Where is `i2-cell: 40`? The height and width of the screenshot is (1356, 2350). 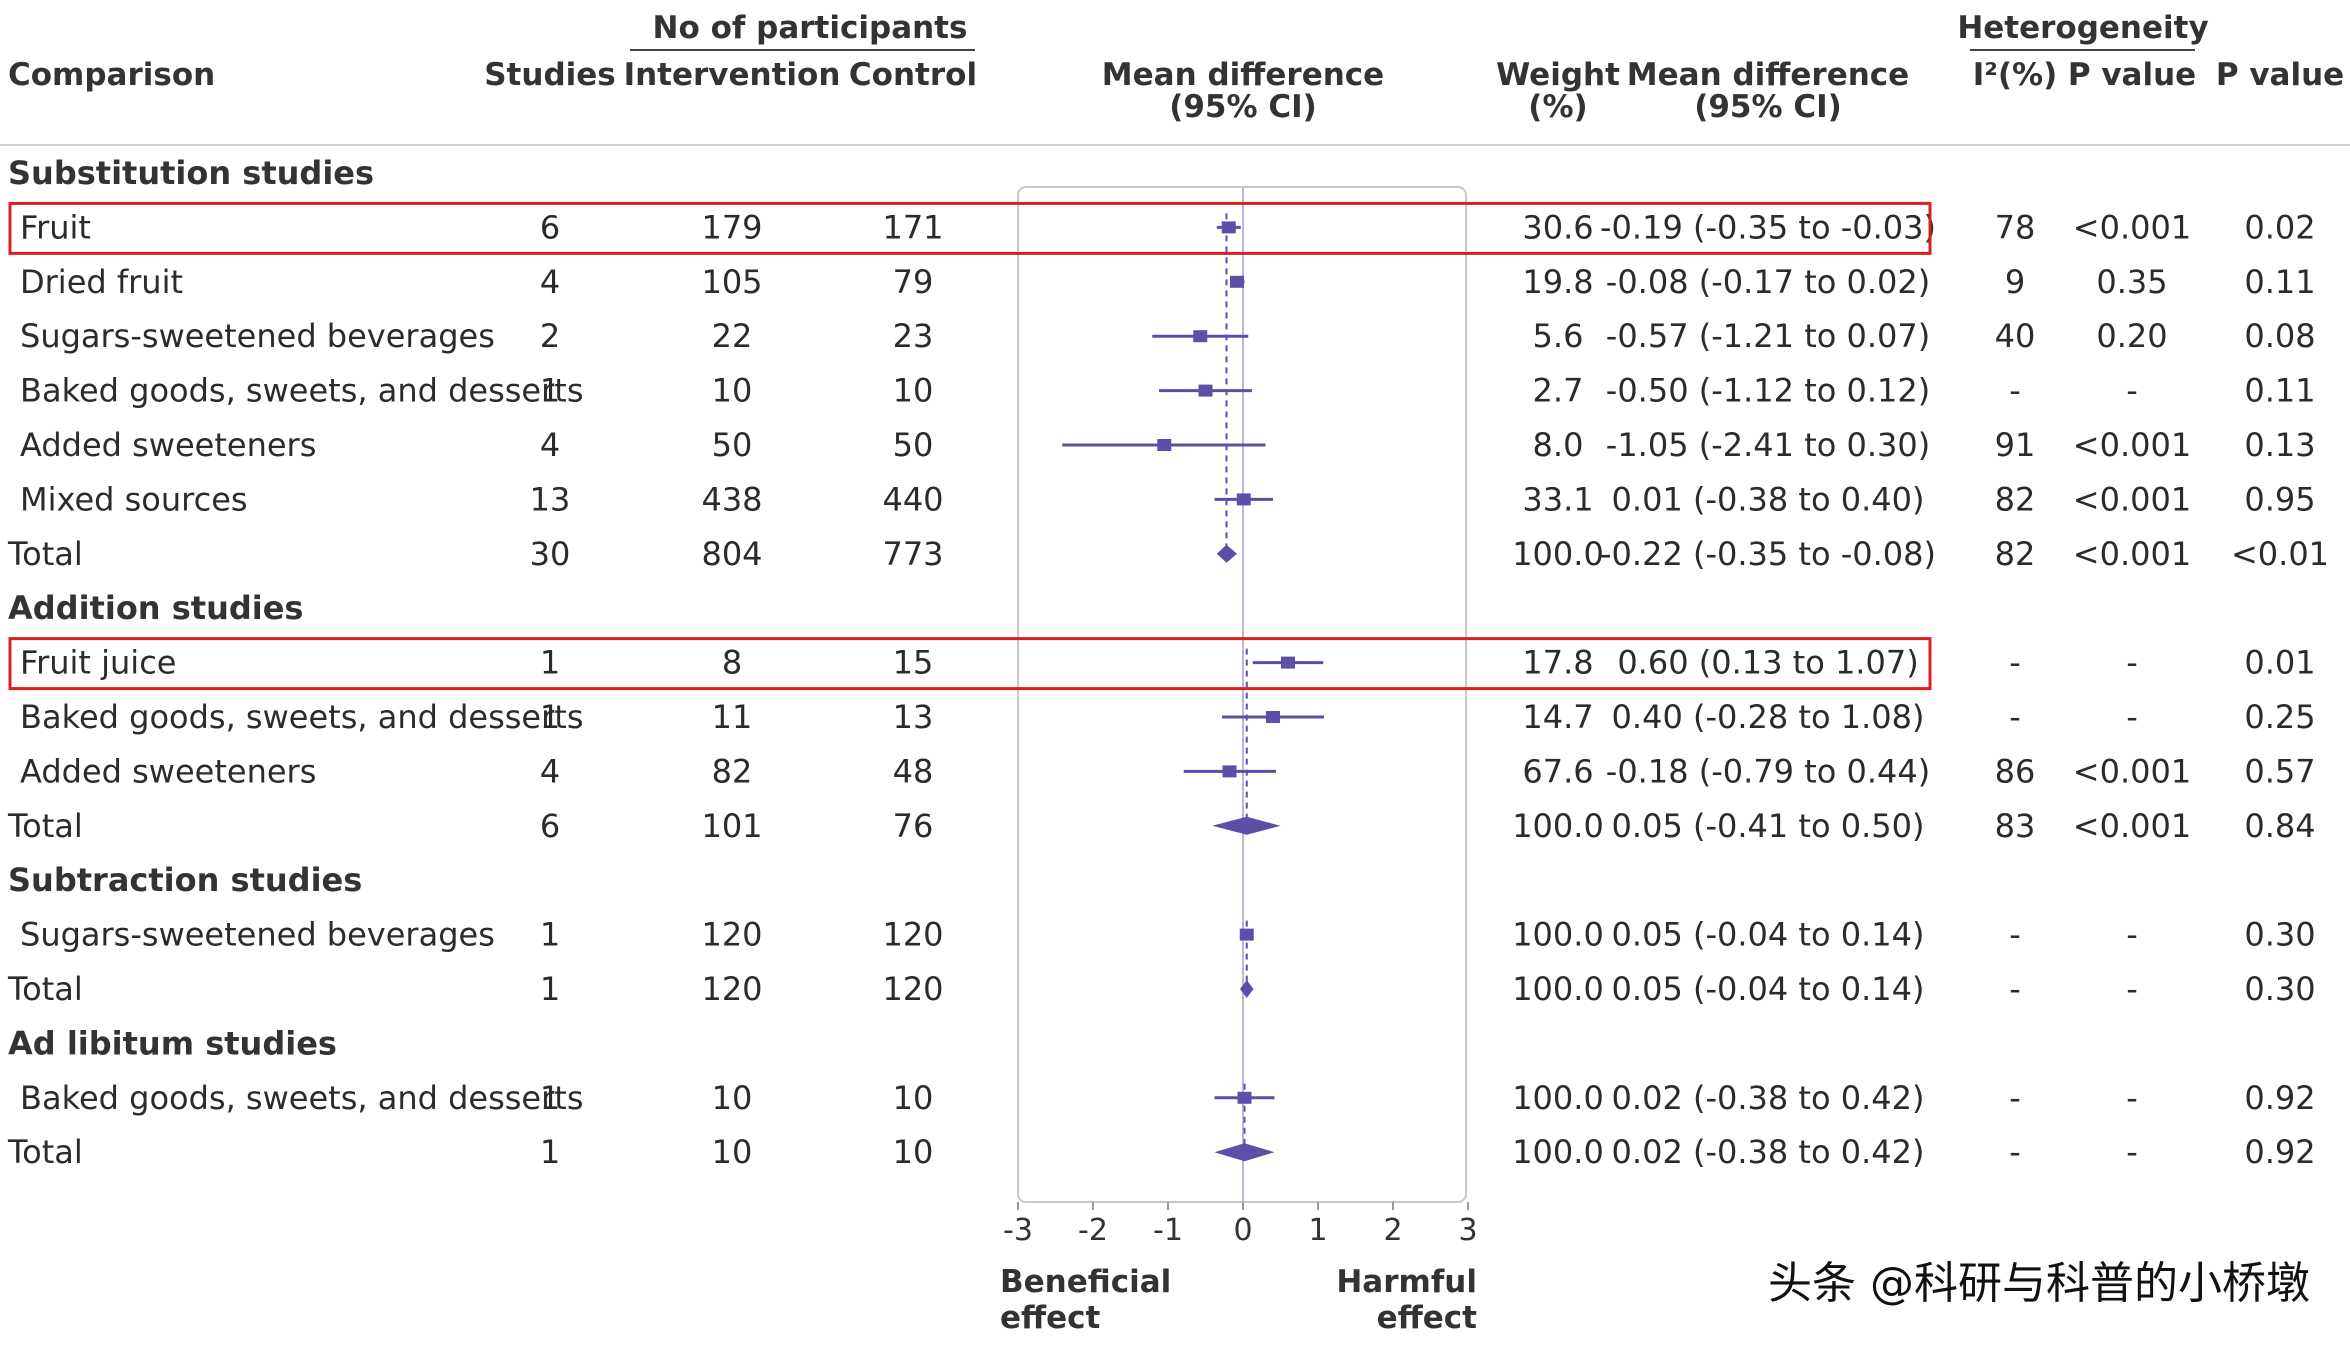
i2-cell: 40 is located at coordinates (2015, 336).